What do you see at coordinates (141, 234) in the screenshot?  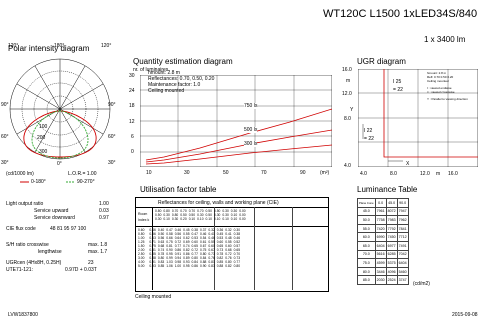 I see `util-room-index: 0.80` at bounding box center [141, 234].